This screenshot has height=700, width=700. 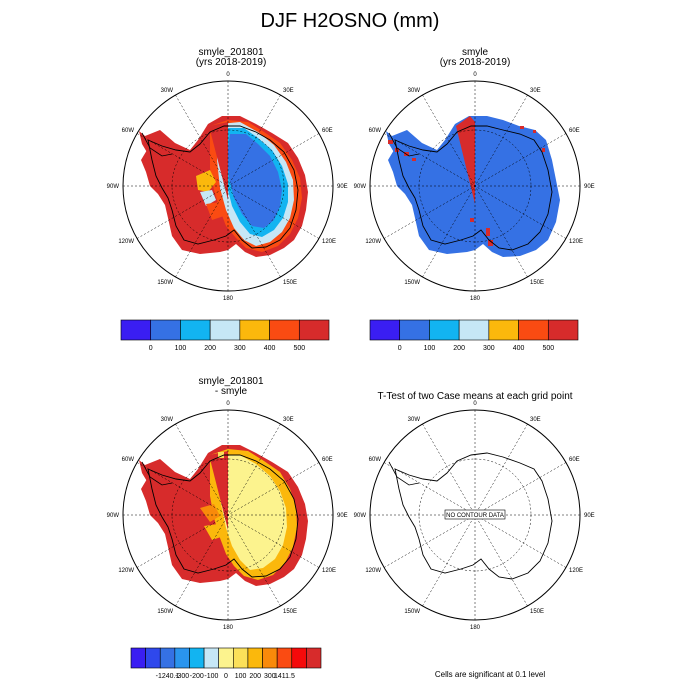 I want to click on colorbar-panel1: 0 100 200 300 400 500, so click(x=225, y=335).